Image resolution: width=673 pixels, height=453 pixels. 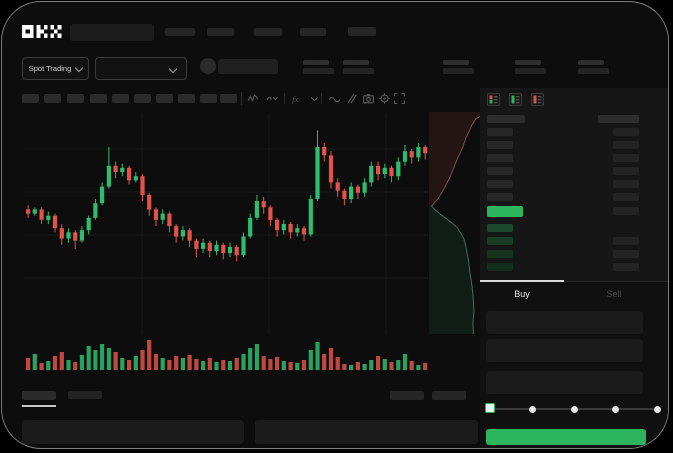 I want to click on open-orders-panel, so click(x=133, y=432).